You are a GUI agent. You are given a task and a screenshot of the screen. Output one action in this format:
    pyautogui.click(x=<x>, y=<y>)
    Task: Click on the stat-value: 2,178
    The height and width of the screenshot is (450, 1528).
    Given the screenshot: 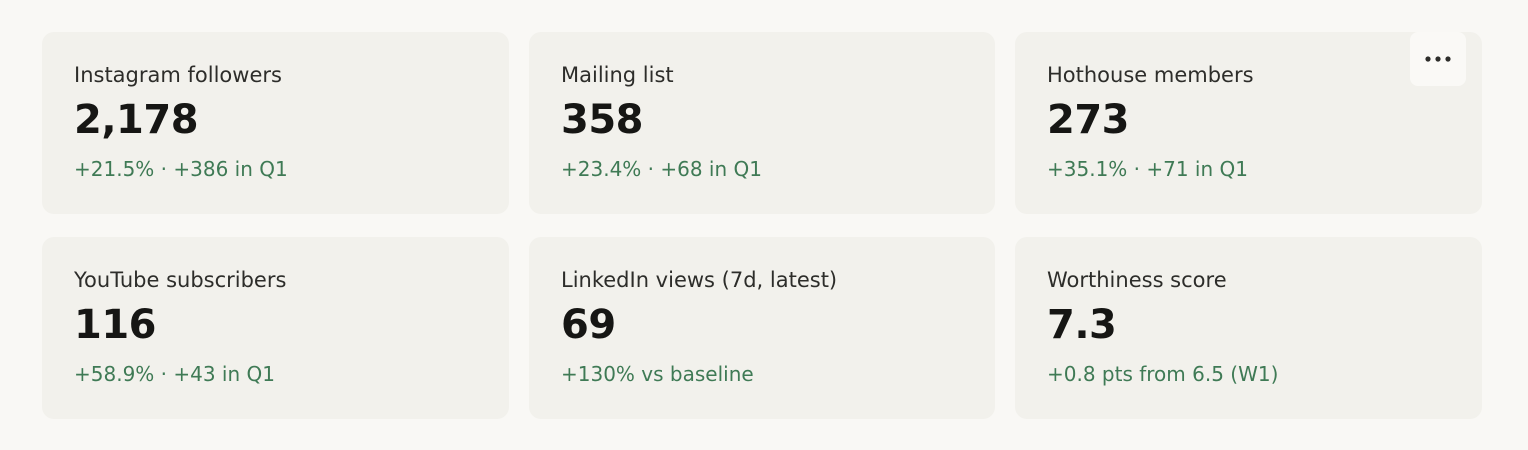 What is the action you would take?
    pyautogui.click(x=136, y=120)
    